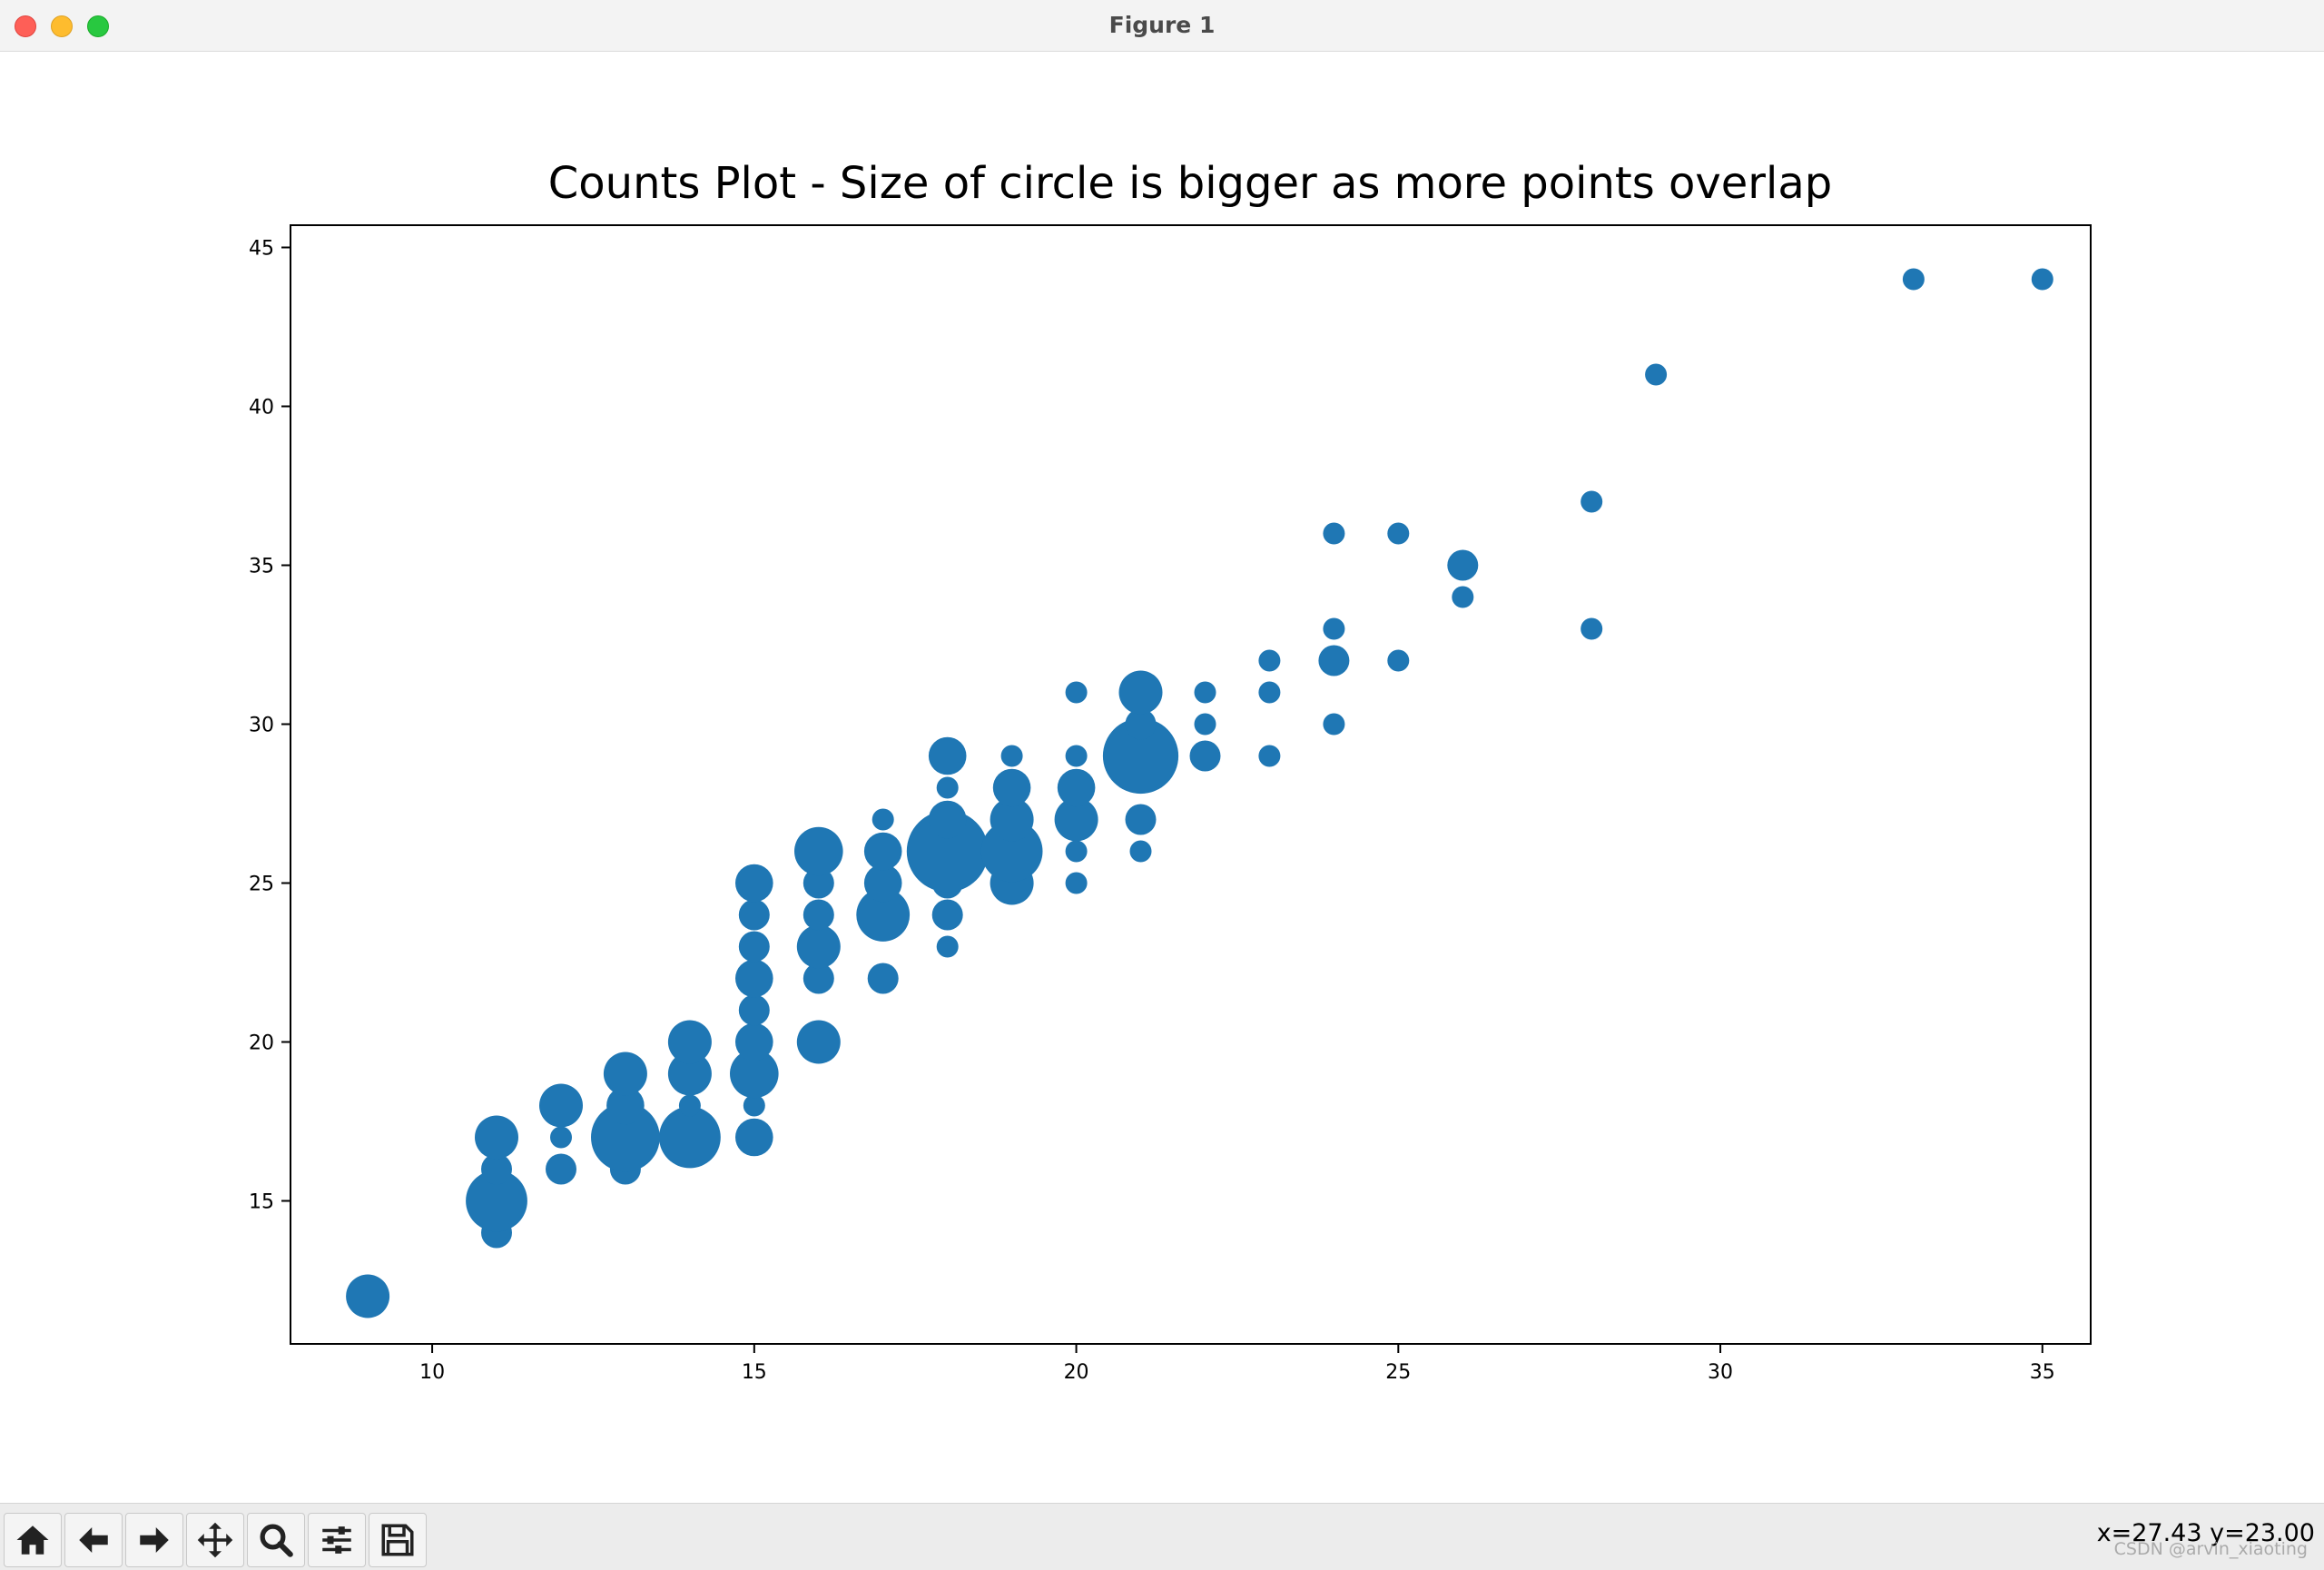  I want to click on floppy-disk-icon, so click(397, 1540).